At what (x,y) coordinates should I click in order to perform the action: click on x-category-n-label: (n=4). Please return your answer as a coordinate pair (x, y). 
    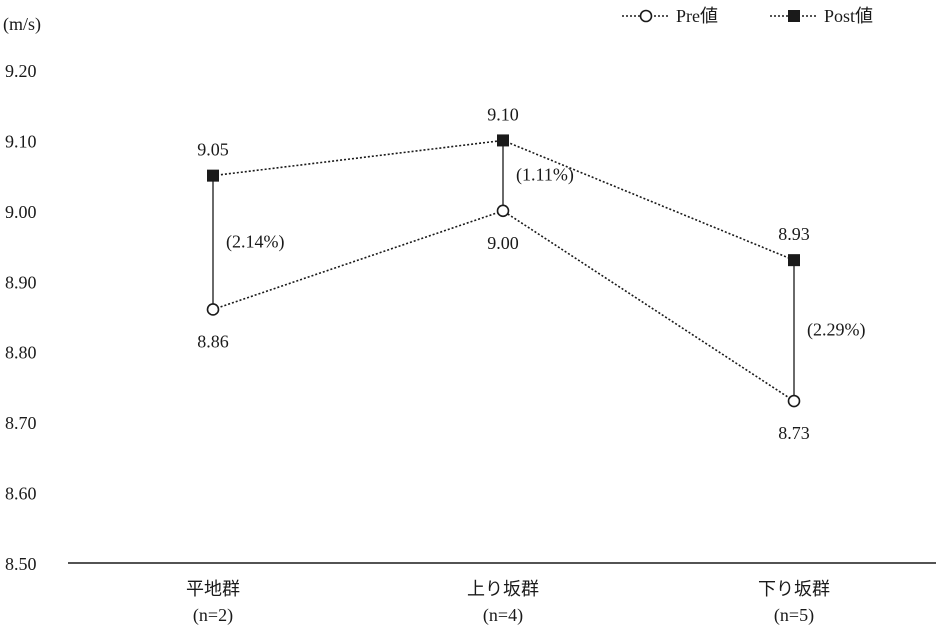
    Looking at the image, I should click on (503, 615).